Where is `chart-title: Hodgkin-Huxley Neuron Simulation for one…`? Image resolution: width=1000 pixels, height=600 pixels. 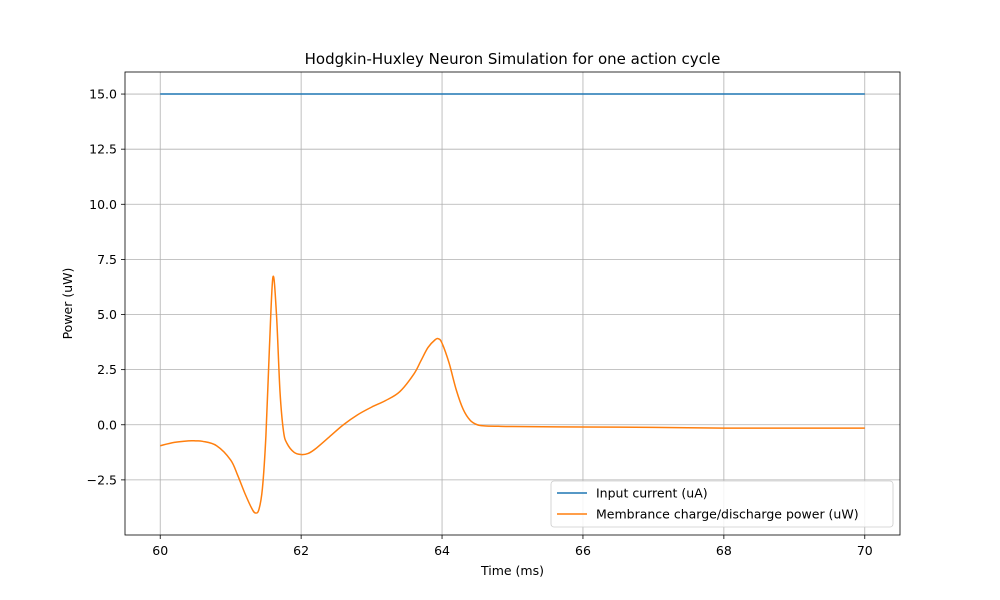 chart-title: Hodgkin-Huxley Neuron Simulation for one… is located at coordinates (513, 59).